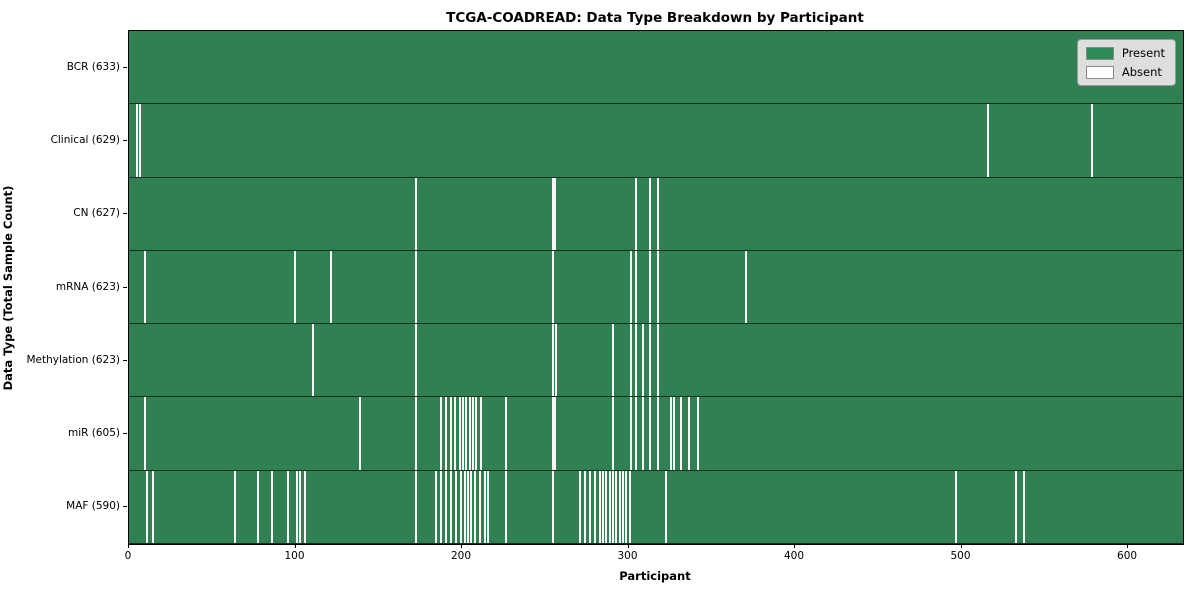 The image size is (1200, 600). Describe the element at coordinates (96, 213) in the screenshot. I see `ytick-label-cn: CN (627)` at that location.